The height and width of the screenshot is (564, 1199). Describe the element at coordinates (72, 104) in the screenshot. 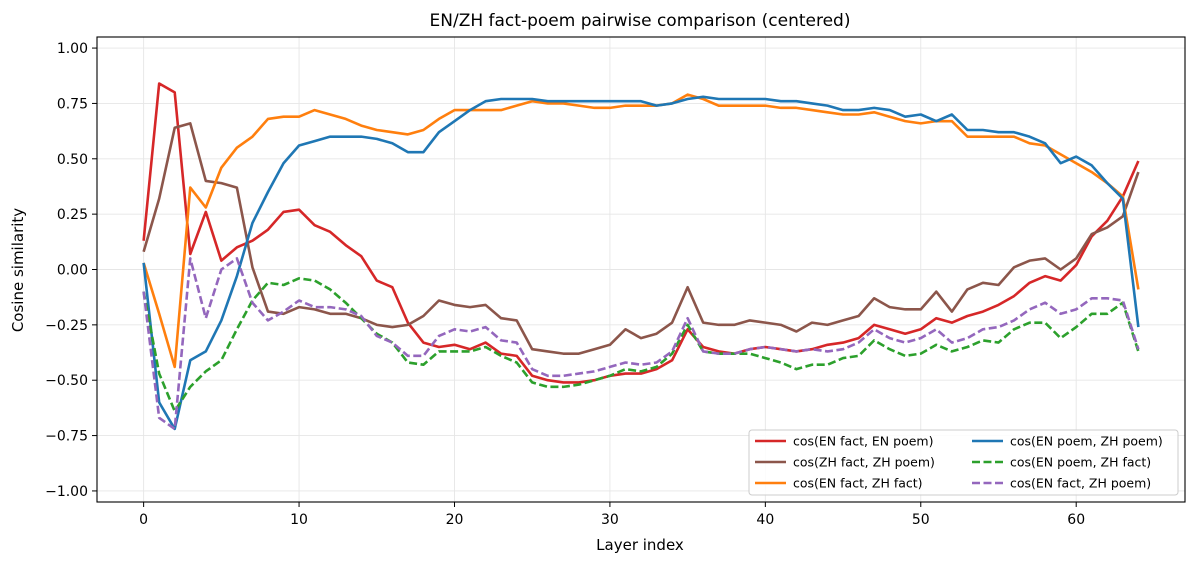

I see `y-tick-label: 0.75` at that location.